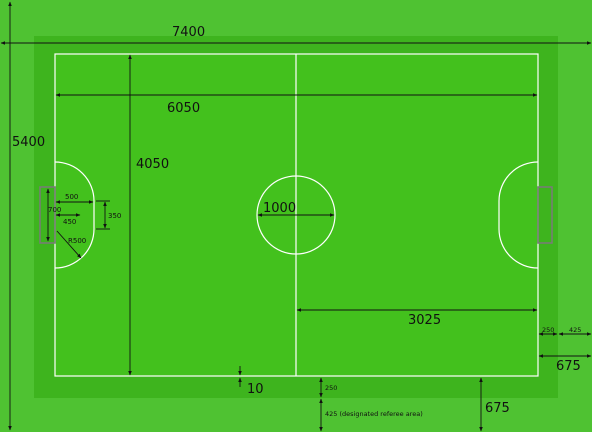 This screenshot has width=592, height=432. What do you see at coordinates (152, 164) in the screenshot?
I see `pitch-width-label: 4050` at bounding box center [152, 164].